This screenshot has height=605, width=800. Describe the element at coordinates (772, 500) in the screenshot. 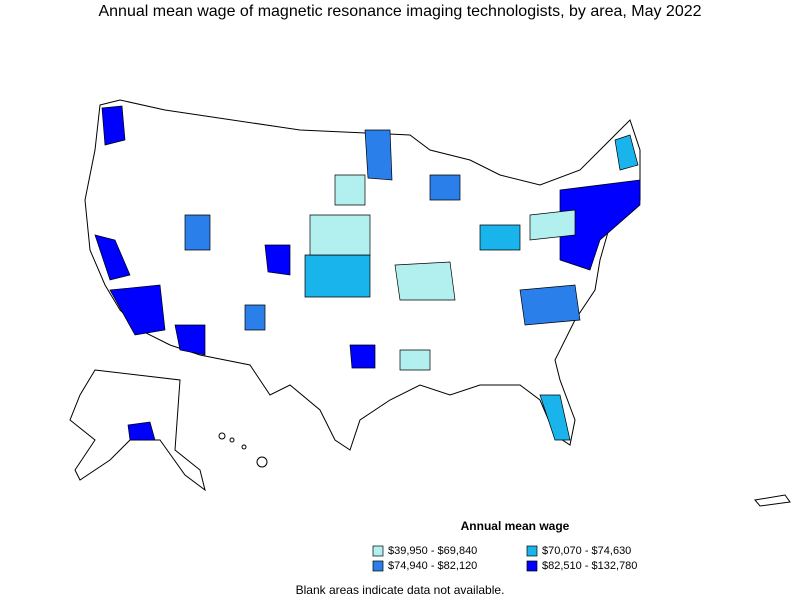

I see `puerto-rico` at that location.